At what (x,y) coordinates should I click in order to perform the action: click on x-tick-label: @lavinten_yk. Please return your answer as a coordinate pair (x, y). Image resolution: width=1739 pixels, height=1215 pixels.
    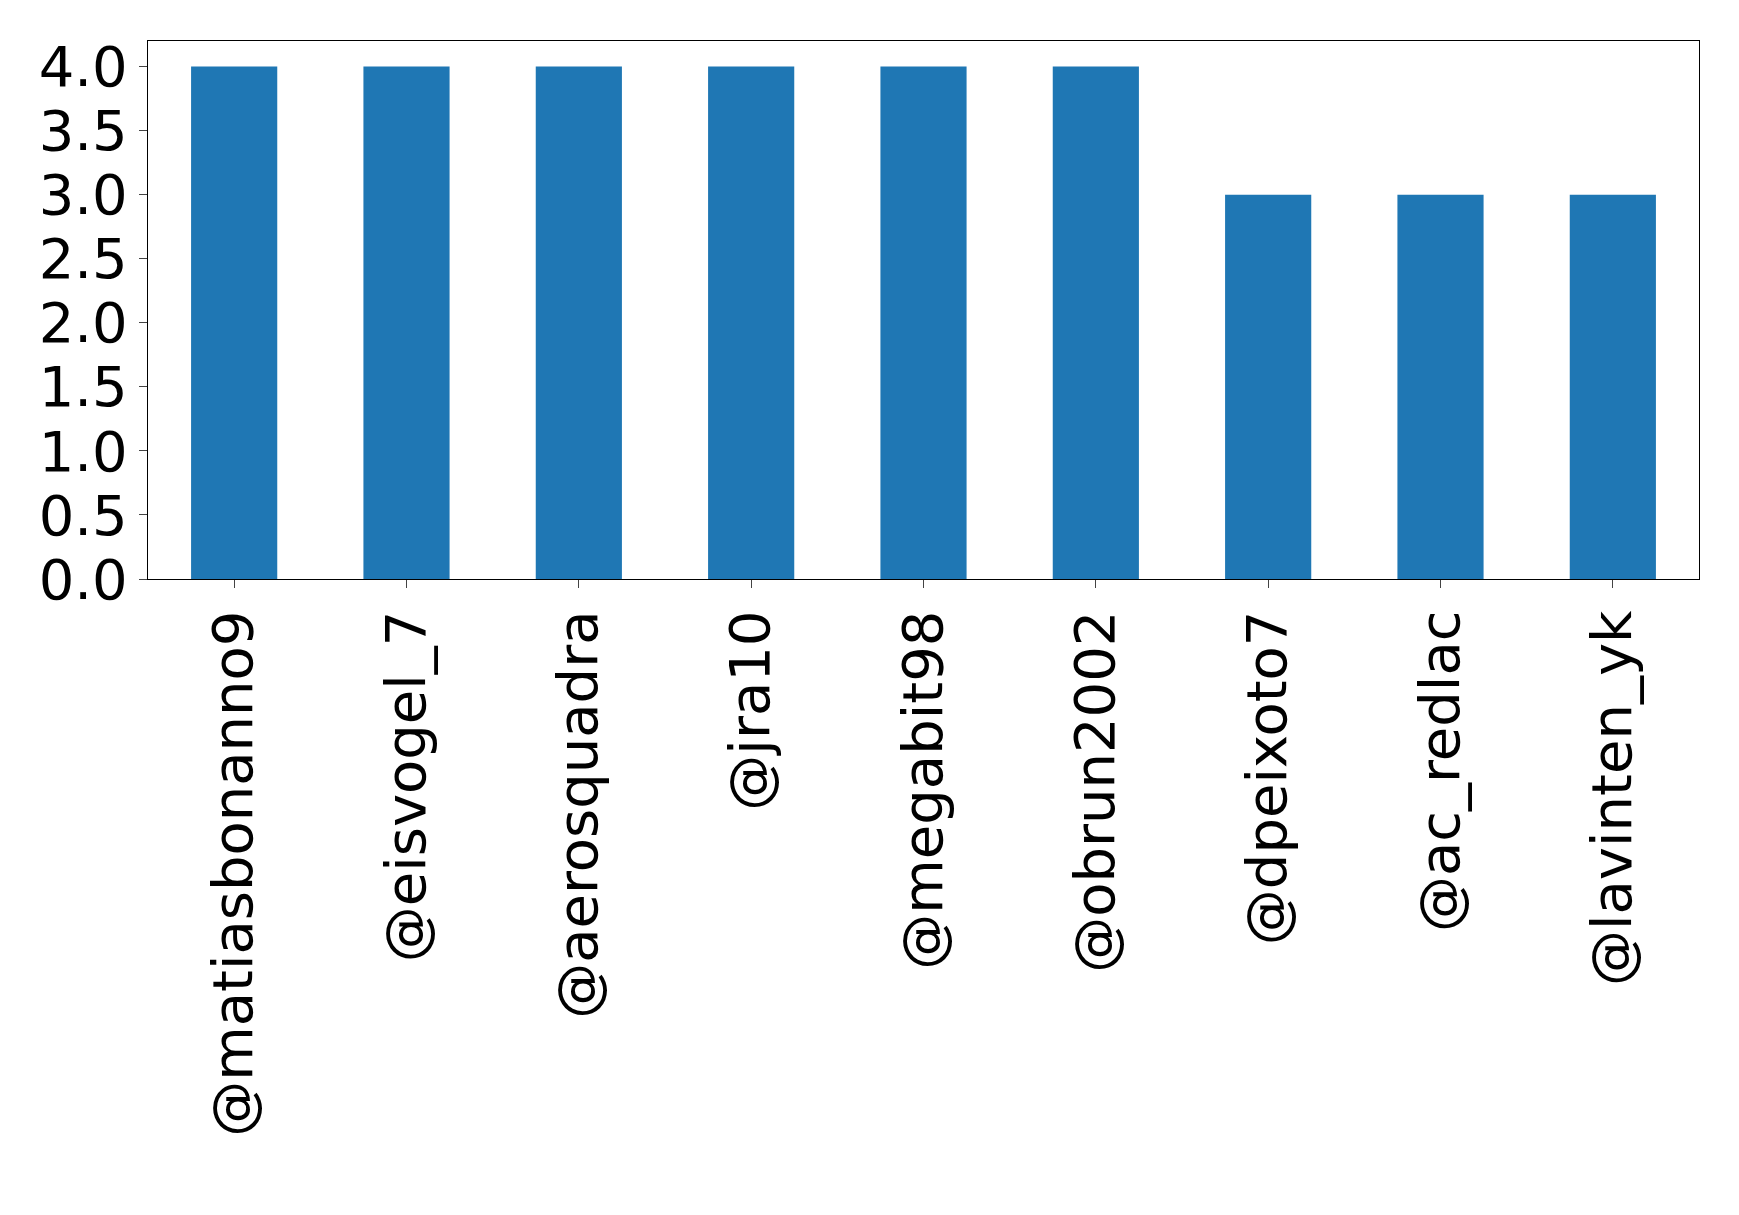
    Looking at the image, I should click on (1612, 798).